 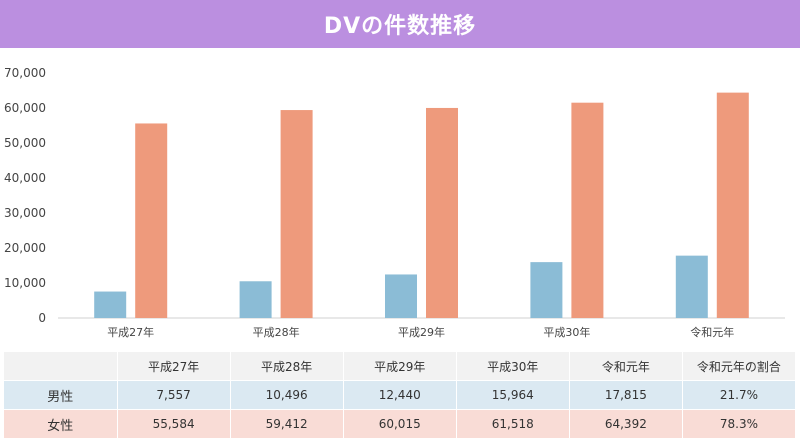 I want to click on table-header-cell: 平成27年, so click(x=174, y=366).